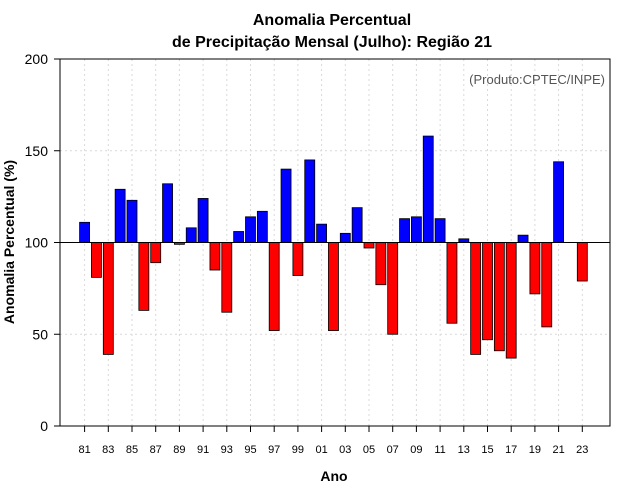 The height and width of the screenshot is (500, 640). Describe the element at coordinates (203, 450) in the screenshot. I see `x-tick-label: 91` at that location.